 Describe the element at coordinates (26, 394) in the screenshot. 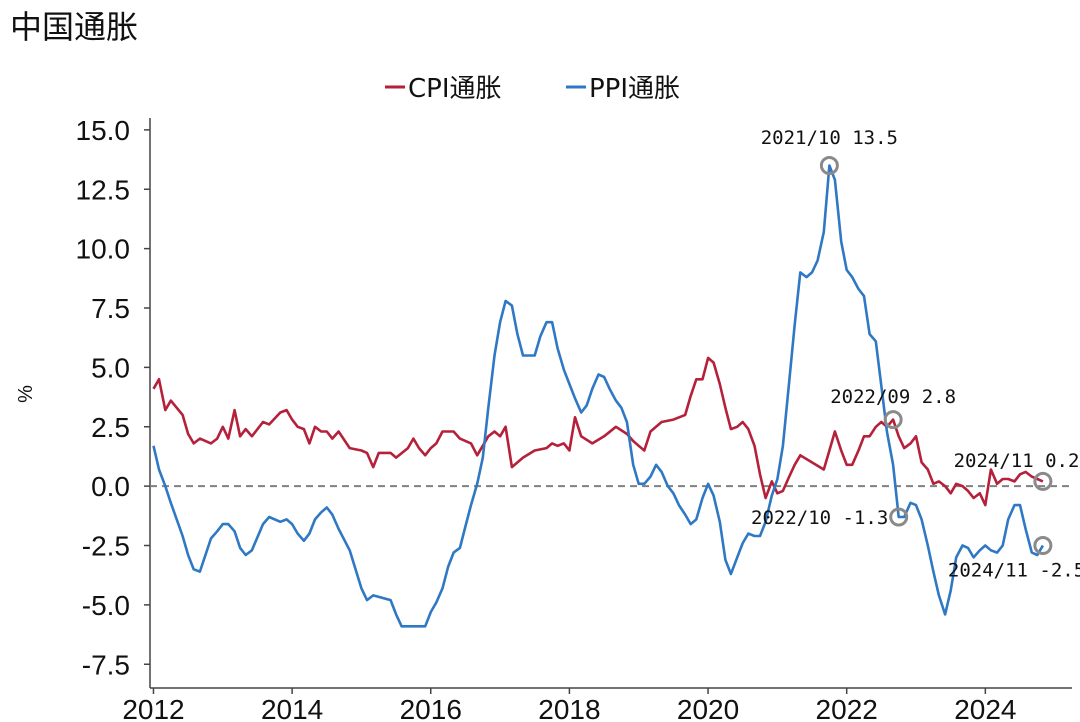

I see `y-axis-label: %` at that location.